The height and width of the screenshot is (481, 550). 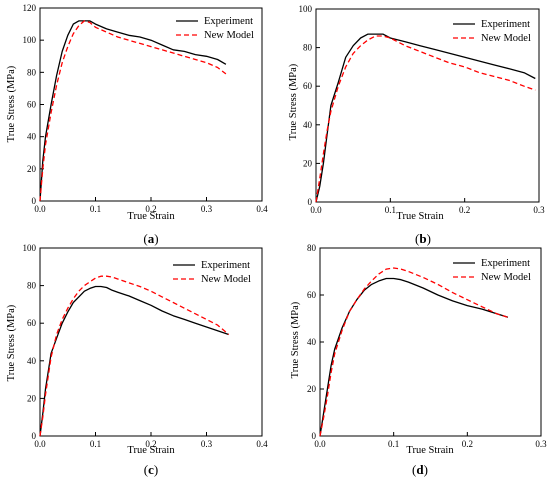 I want to click on panel-c-legend-experiment: Experiment, so click(x=225, y=265).